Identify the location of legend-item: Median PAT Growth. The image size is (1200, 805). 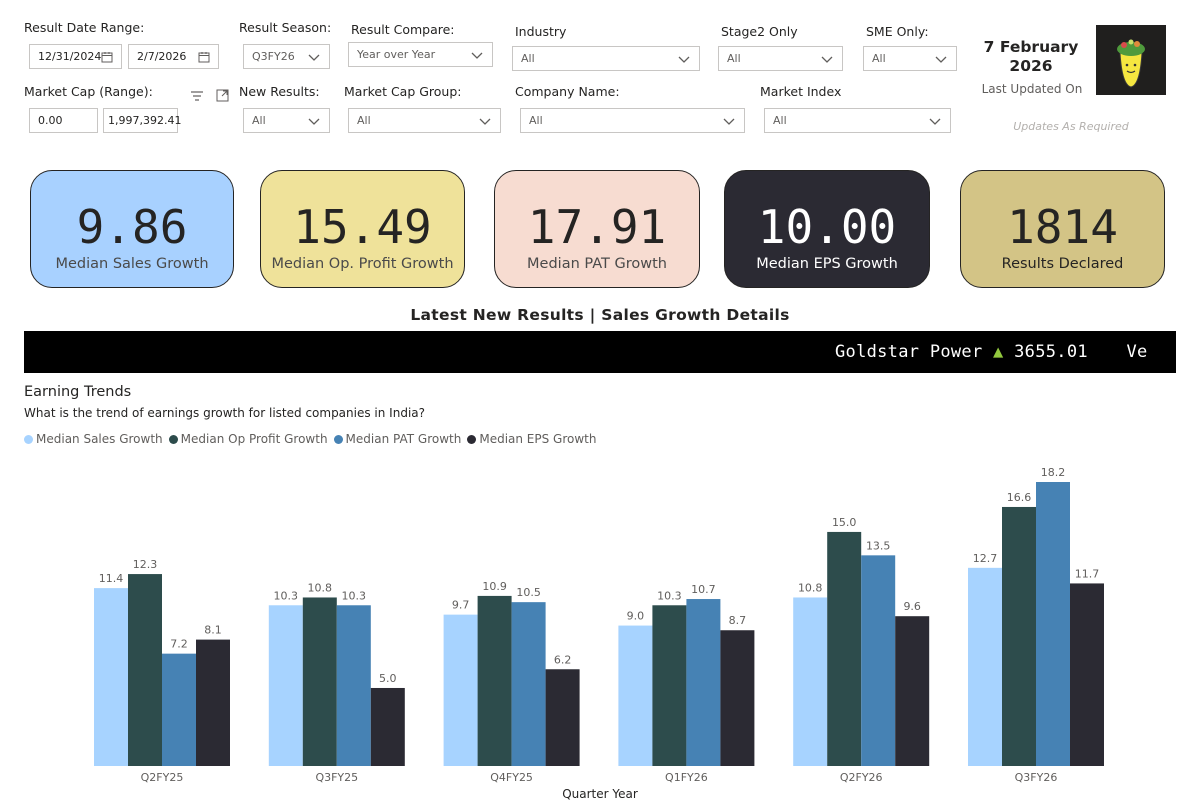
(397, 439).